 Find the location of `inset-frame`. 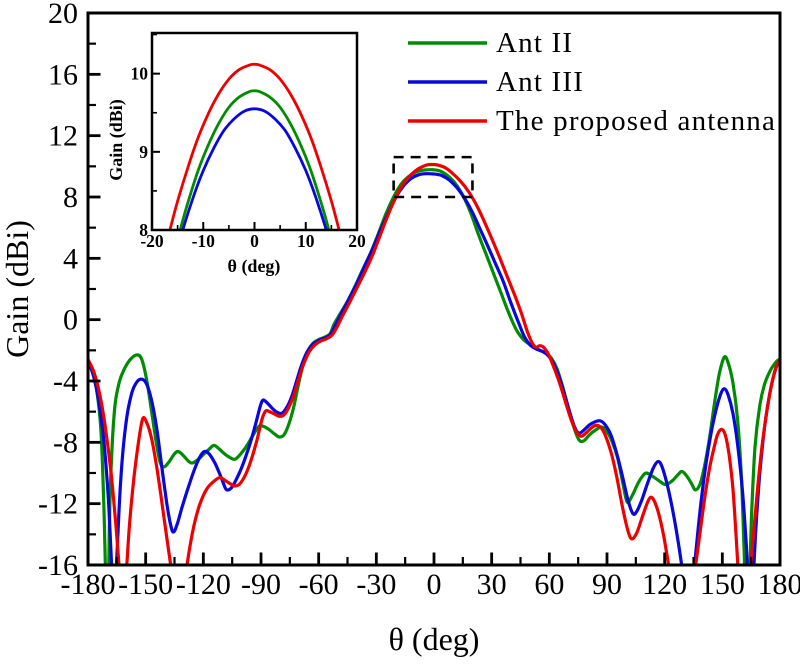

inset-frame is located at coordinates (254, 131).